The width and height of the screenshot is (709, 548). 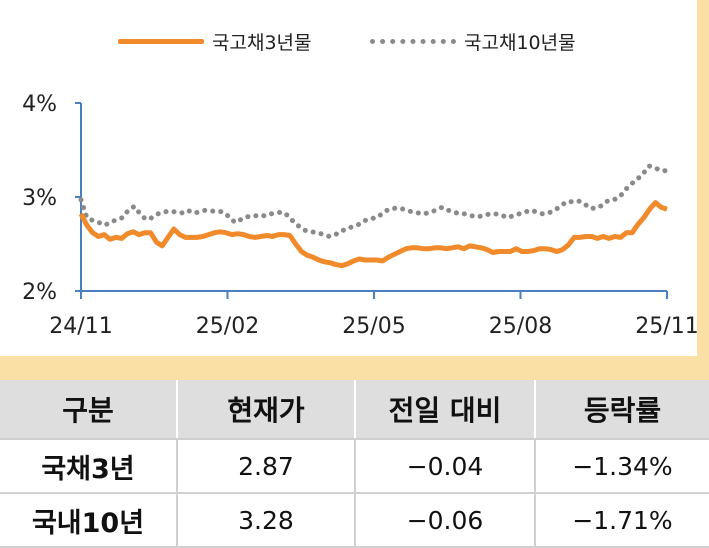 I want to click on chart-legend: 국고채3년물 국고채10년물, so click(x=348, y=41).